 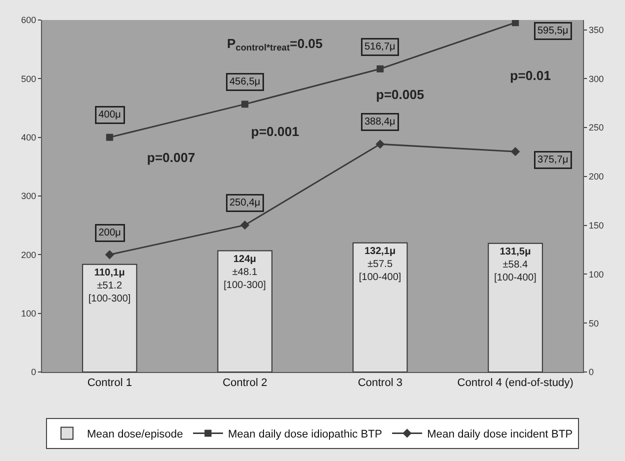 I want to click on y2-tick-label: 100, so click(x=596, y=274).